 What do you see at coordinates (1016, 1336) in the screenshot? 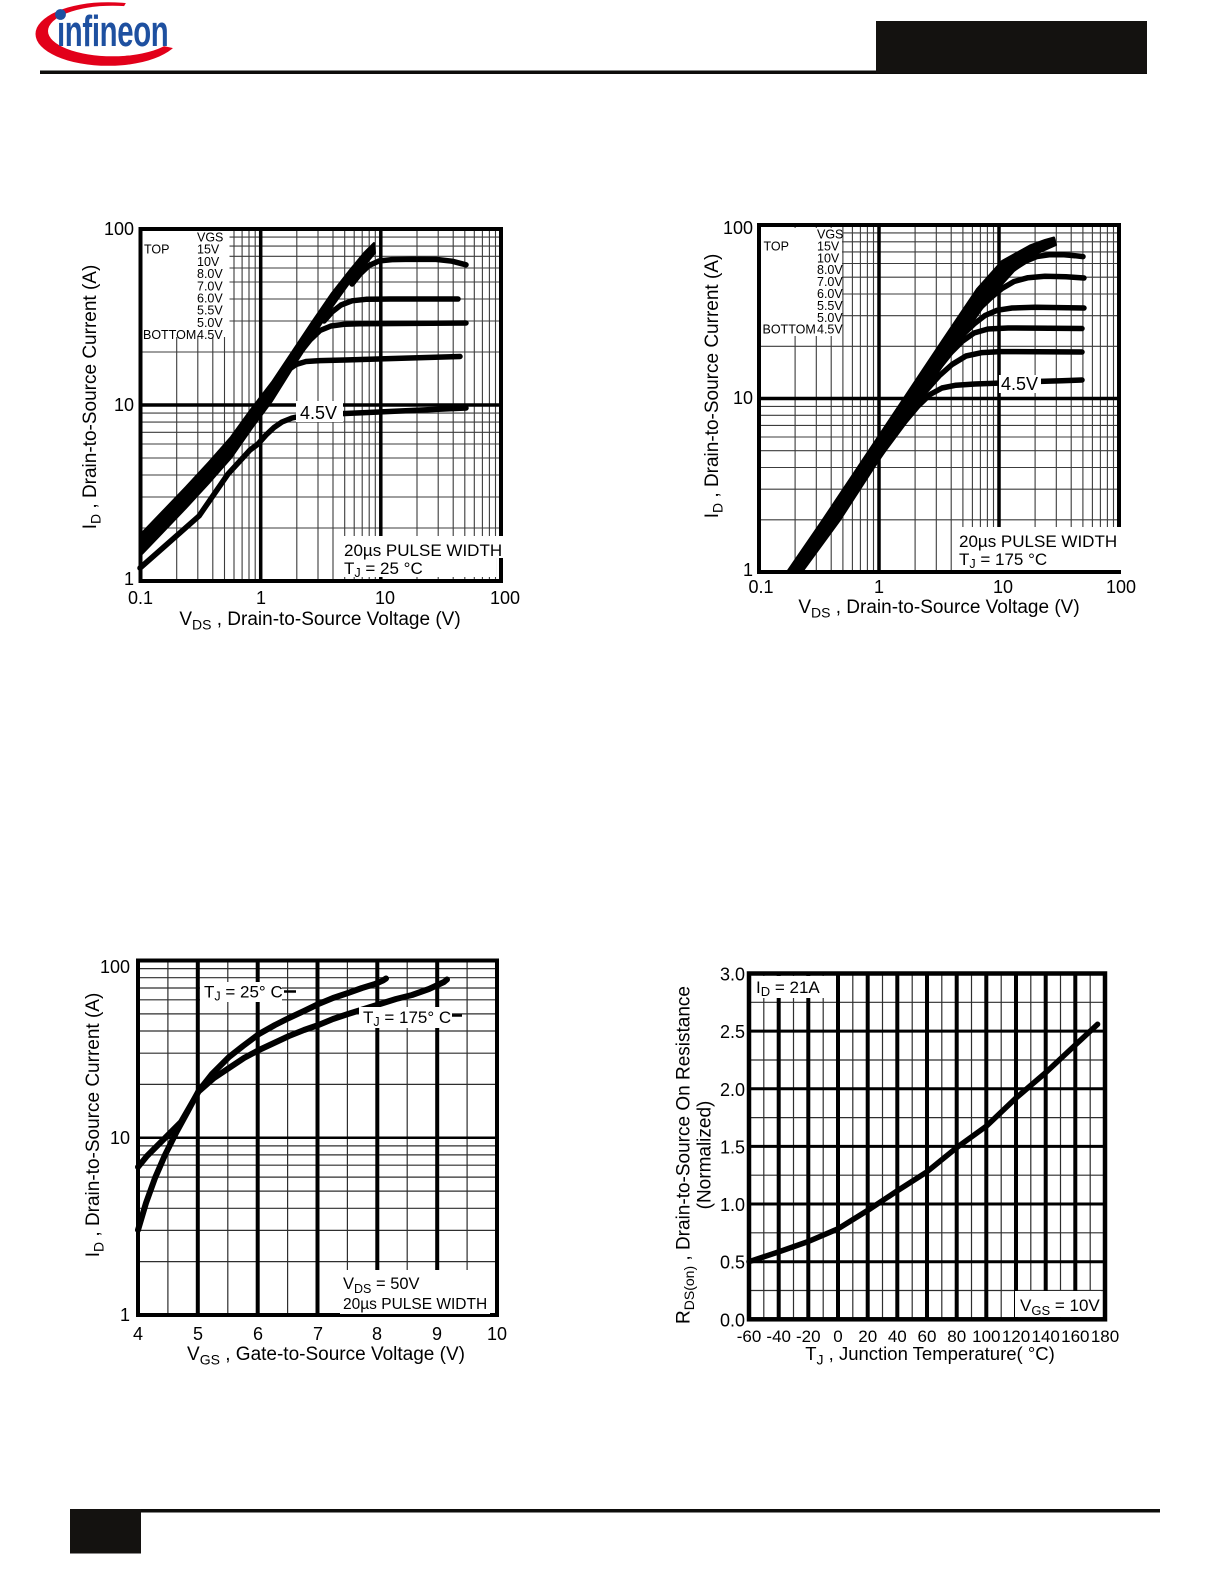
I see `svg-text: 120` at bounding box center [1016, 1336].